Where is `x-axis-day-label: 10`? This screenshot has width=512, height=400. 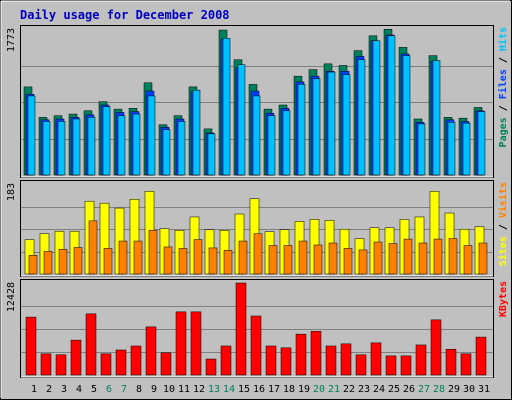 x-axis-day-label: 10 is located at coordinates (169, 389).